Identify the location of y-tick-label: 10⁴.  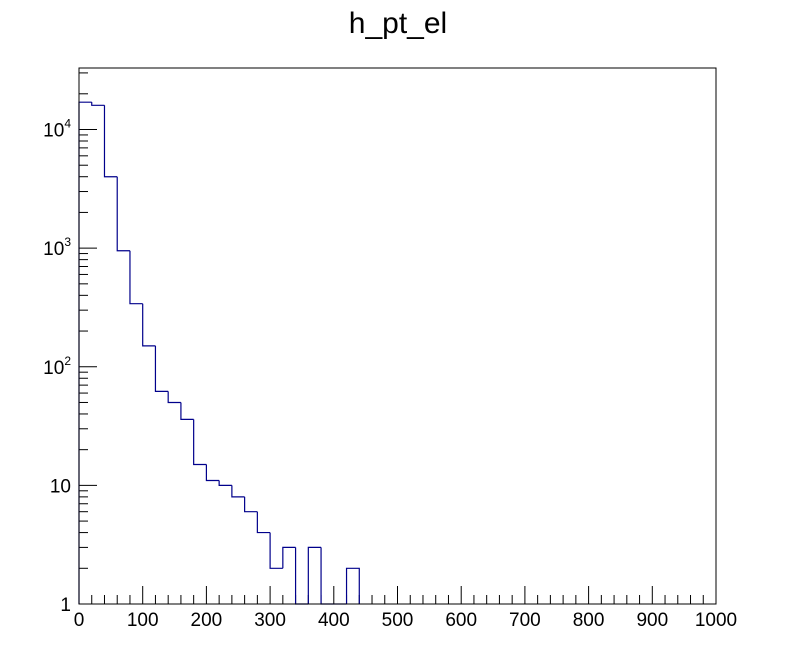
(57, 129).